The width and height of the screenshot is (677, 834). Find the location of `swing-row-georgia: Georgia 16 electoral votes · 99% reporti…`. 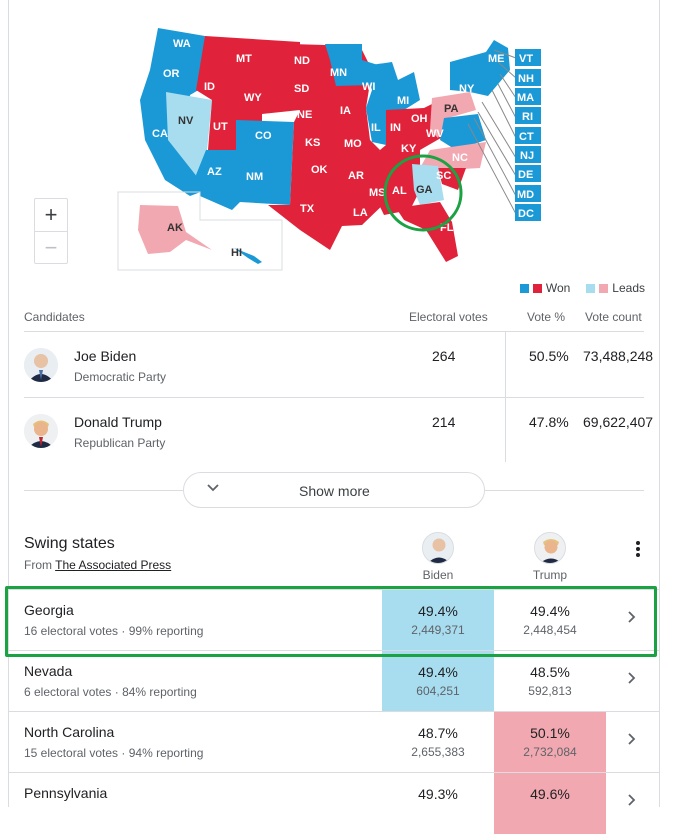

swing-row-georgia: Georgia 16 electoral votes · 99% reporti… is located at coordinates (334, 620).